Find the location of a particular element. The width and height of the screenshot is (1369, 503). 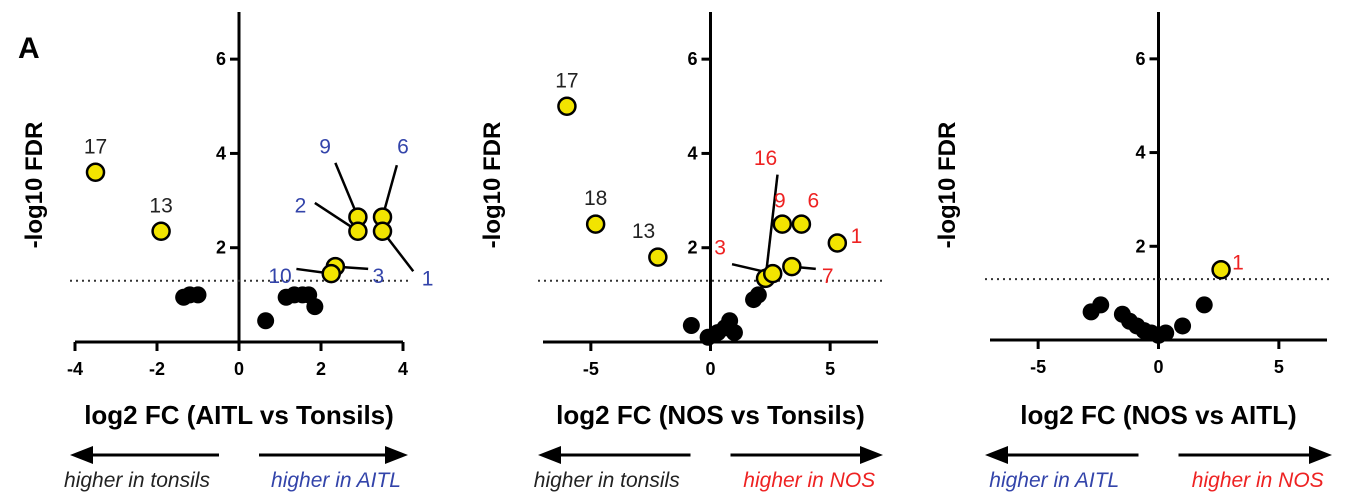

x-tick-label: -2 is located at coordinates (157, 369).